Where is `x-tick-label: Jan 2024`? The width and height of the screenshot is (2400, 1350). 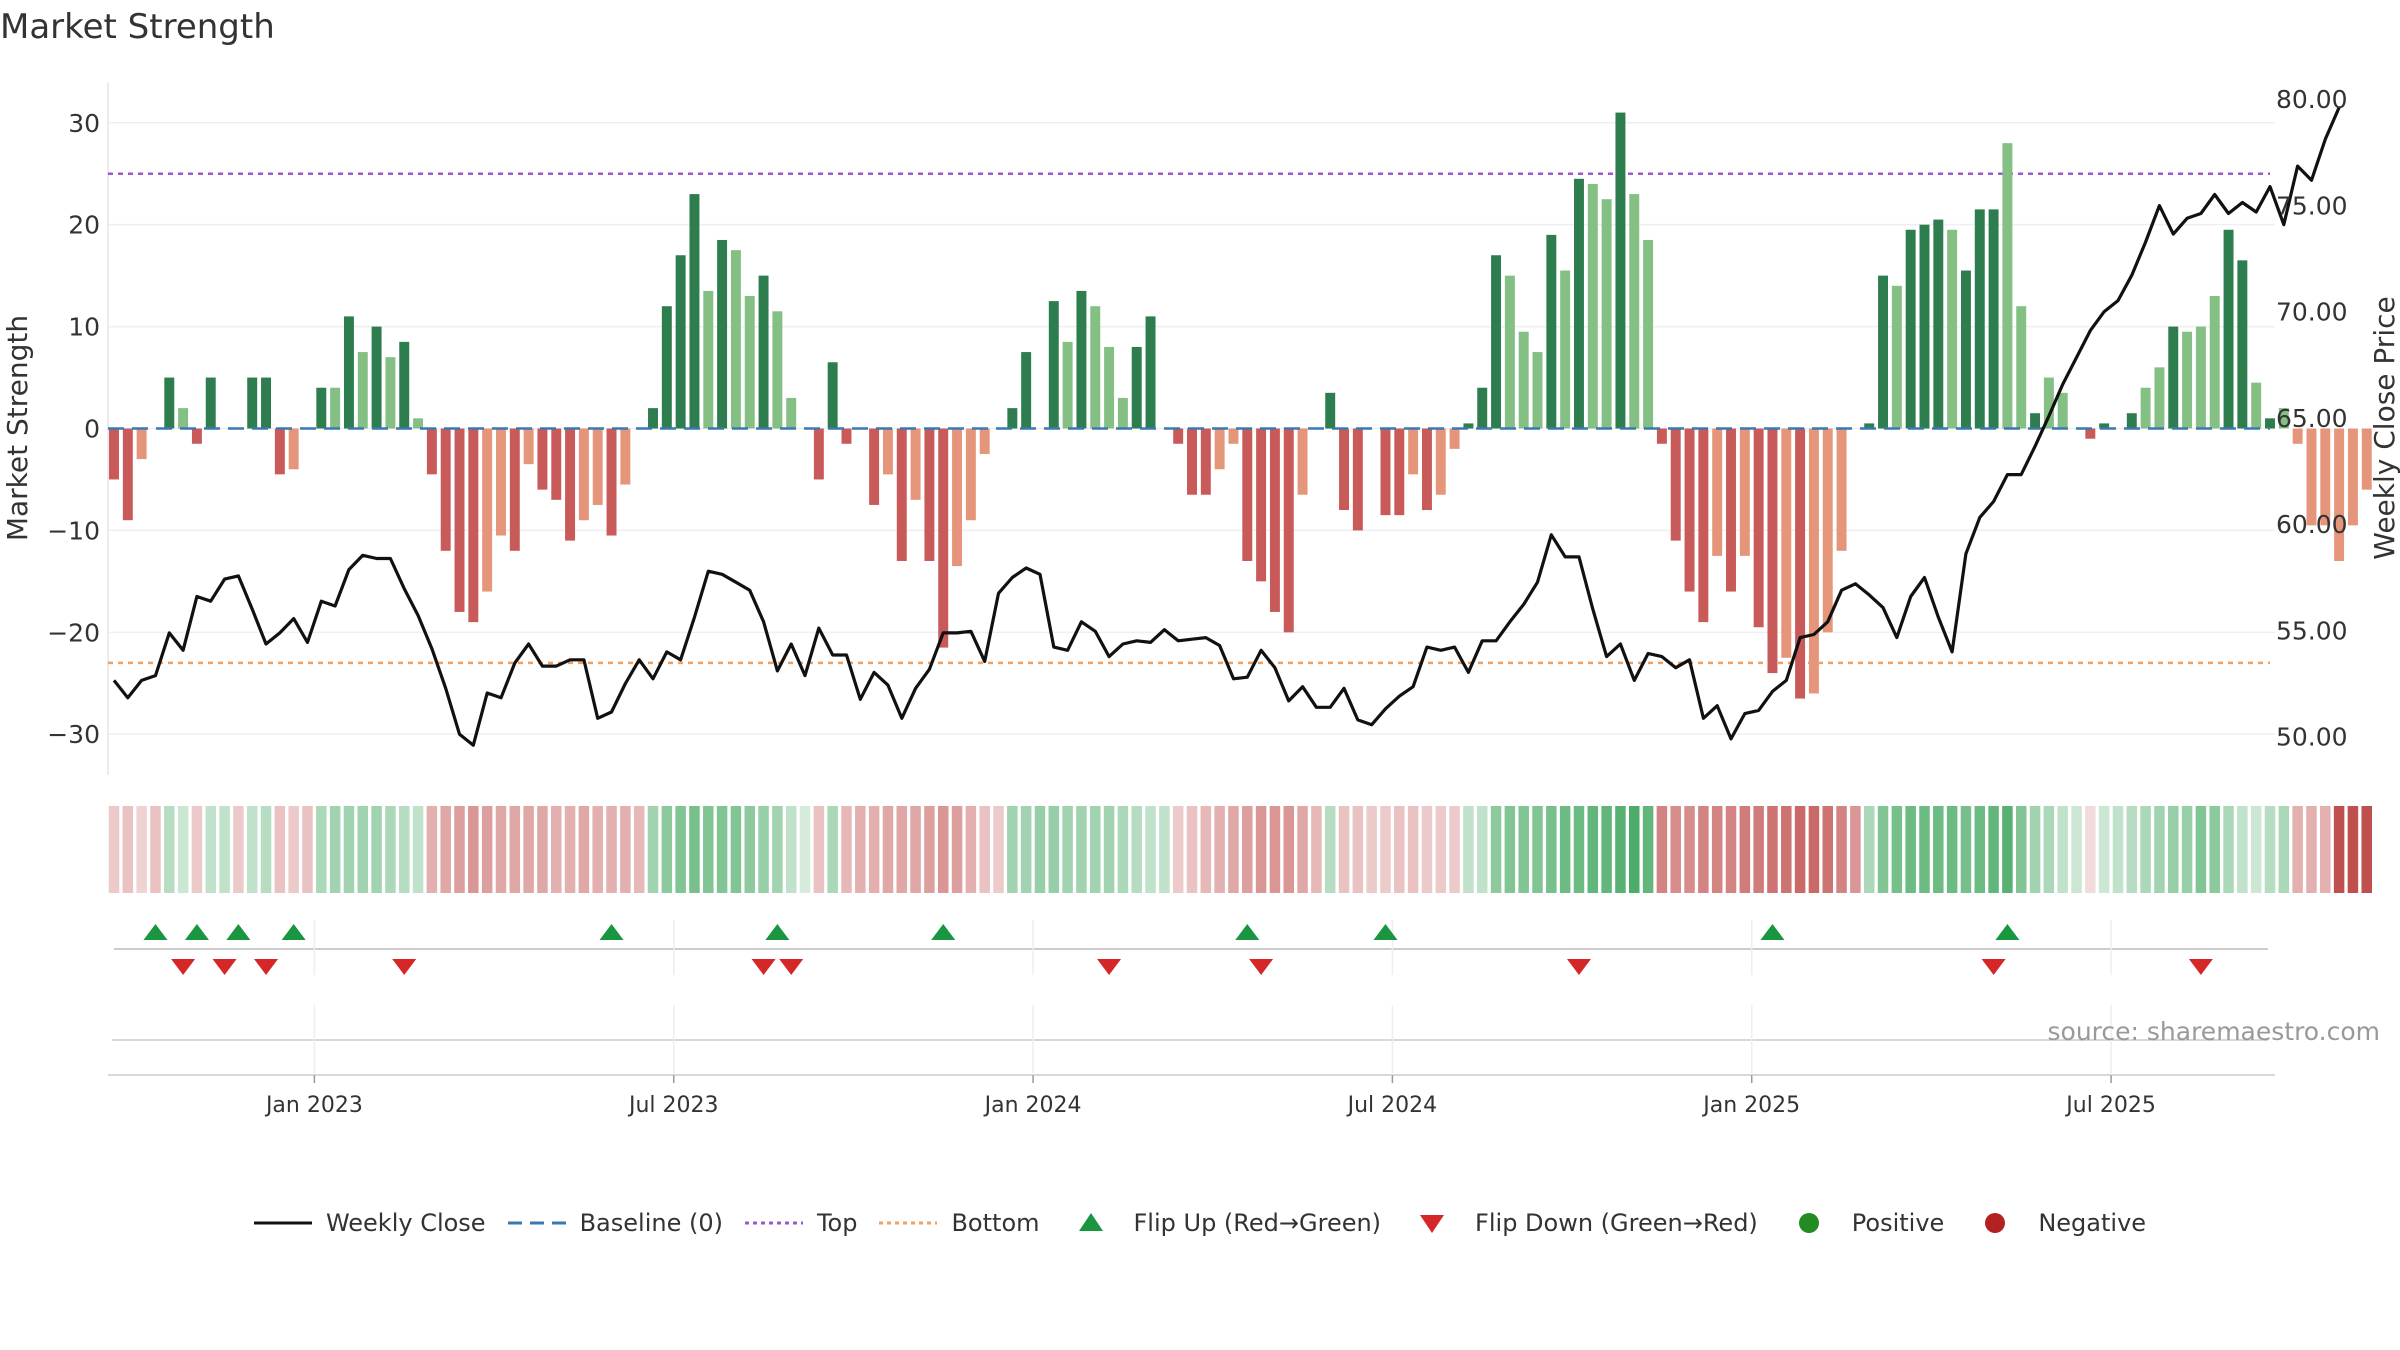
x-tick-label: Jan 2024 is located at coordinates (1032, 1105).